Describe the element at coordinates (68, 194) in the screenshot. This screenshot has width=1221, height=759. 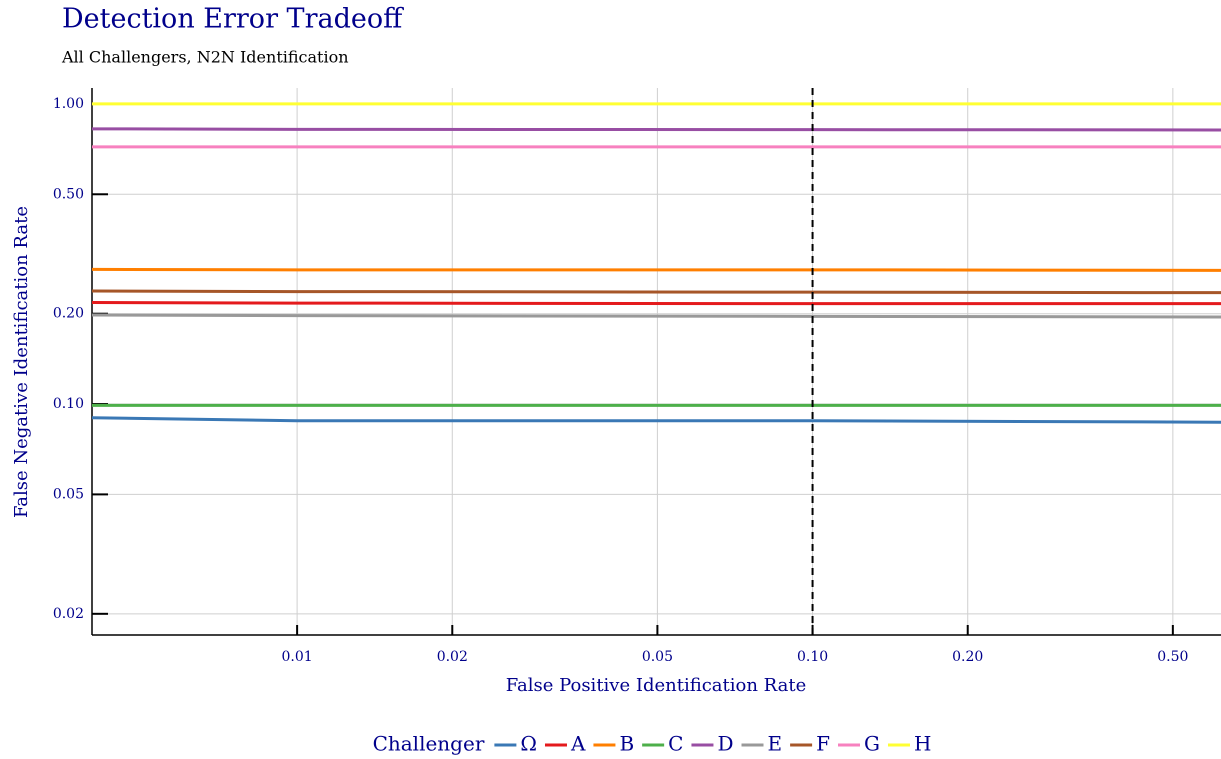
I see `y-tick-label: 0.50` at that location.